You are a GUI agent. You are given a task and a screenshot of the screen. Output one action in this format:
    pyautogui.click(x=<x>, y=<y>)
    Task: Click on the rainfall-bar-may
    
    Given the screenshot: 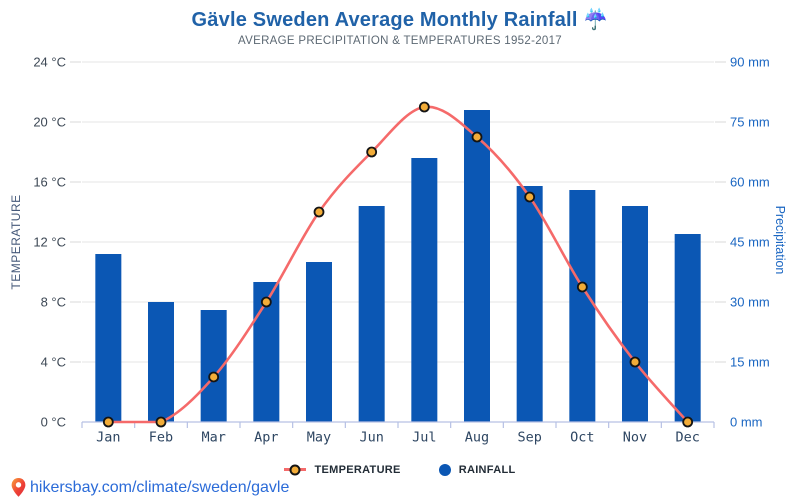 What is the action you would take?
    pyautogui.click(x=319, y=342)
    